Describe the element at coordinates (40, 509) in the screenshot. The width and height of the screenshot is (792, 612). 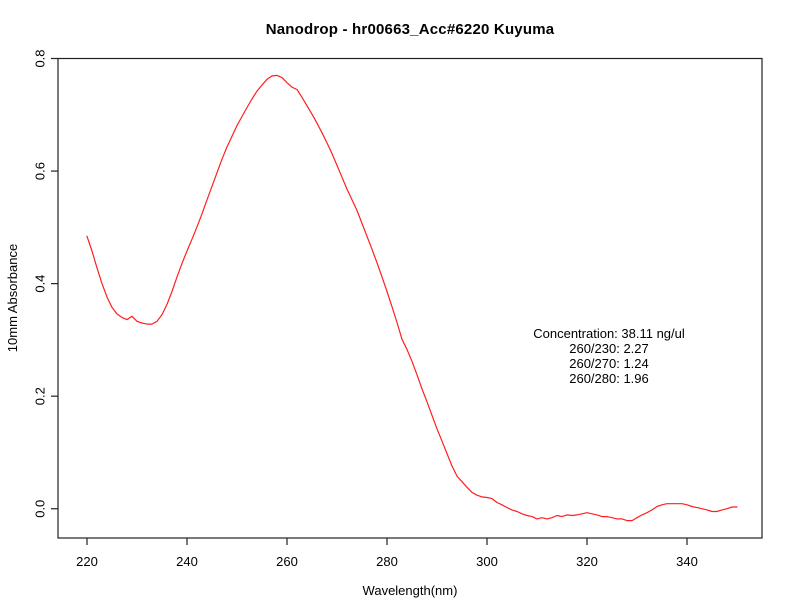
I see `y-tick-label: 0.0` at that location.